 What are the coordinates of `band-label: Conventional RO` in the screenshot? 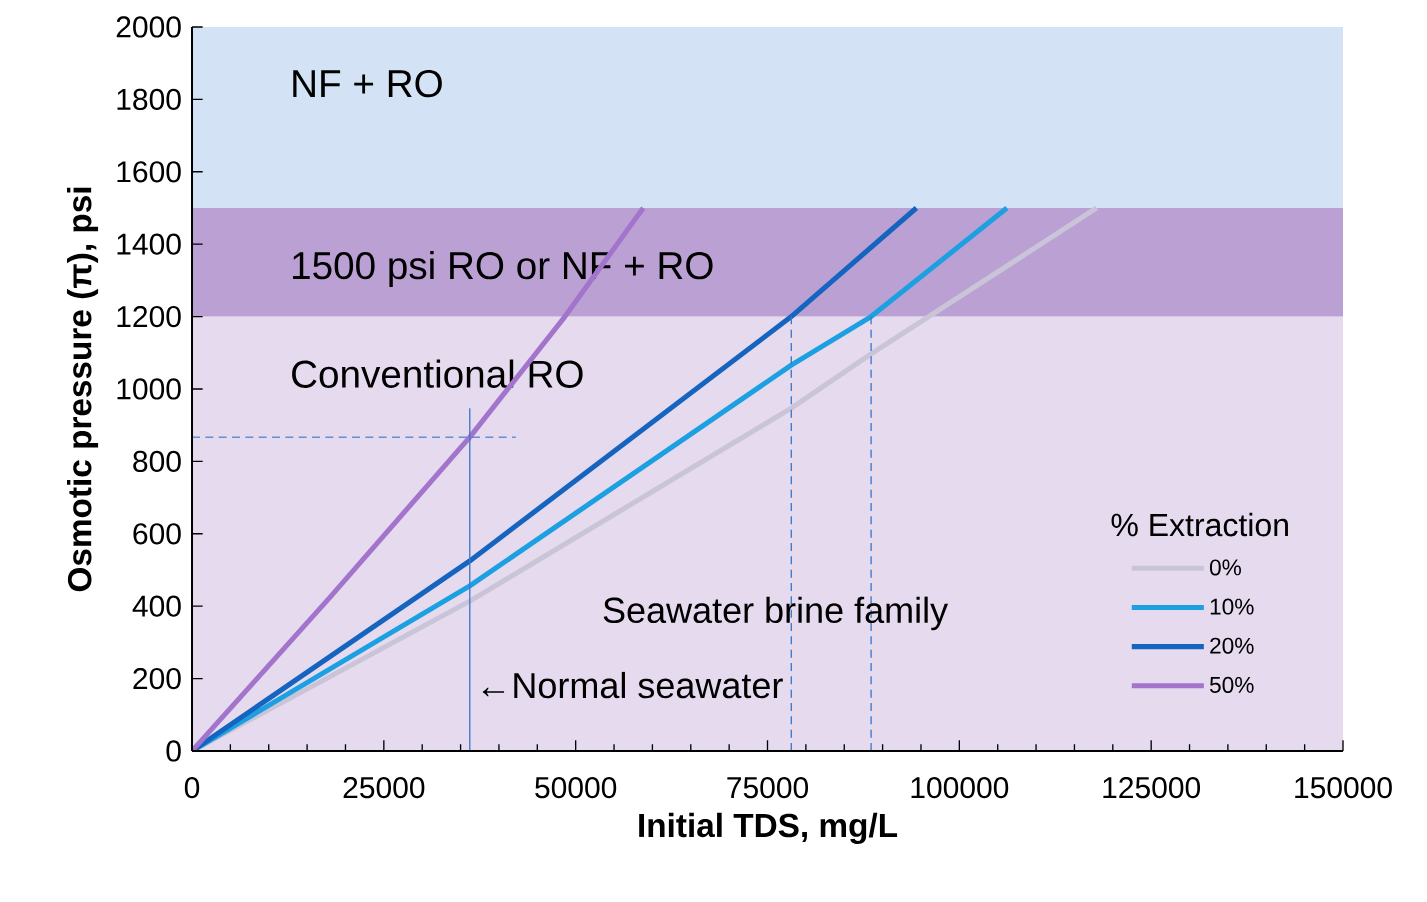 It's located at (437, 373).